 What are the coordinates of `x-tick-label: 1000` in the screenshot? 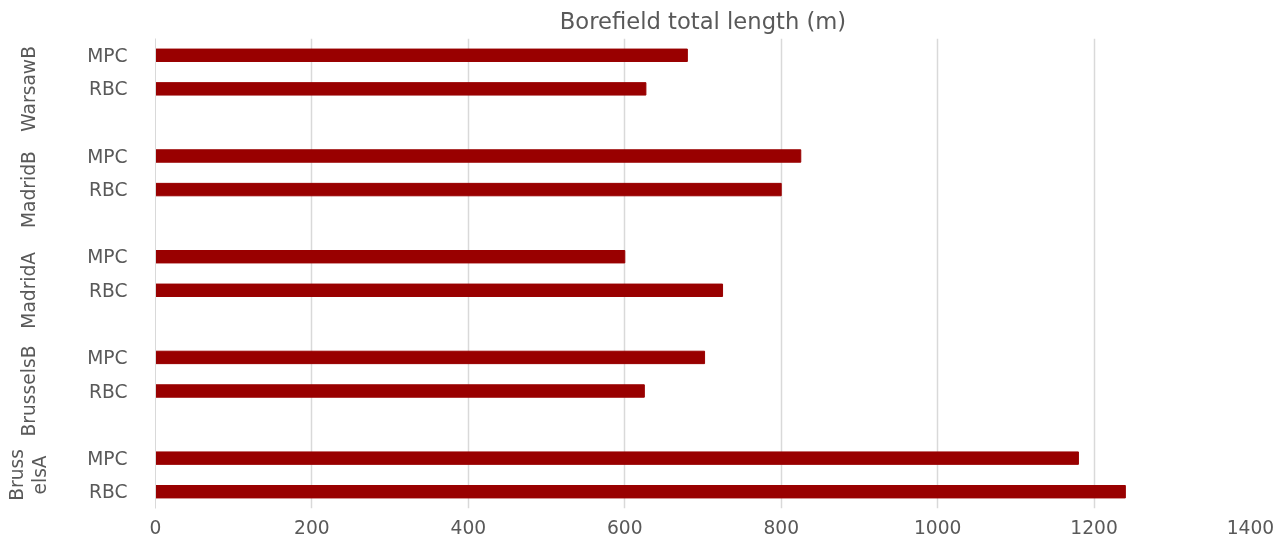 It's located at (937, 527).